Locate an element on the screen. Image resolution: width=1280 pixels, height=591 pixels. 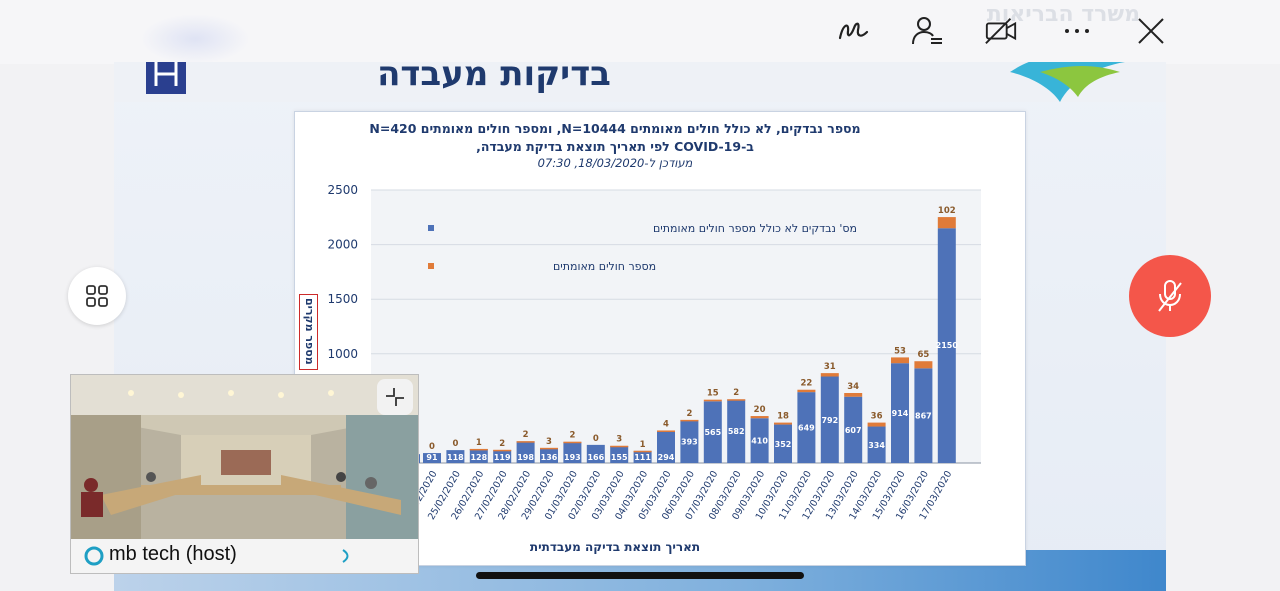
x-axis-label: תאריך תוצאת בדיקה מעבדתית is located at coordinates (615, 547).